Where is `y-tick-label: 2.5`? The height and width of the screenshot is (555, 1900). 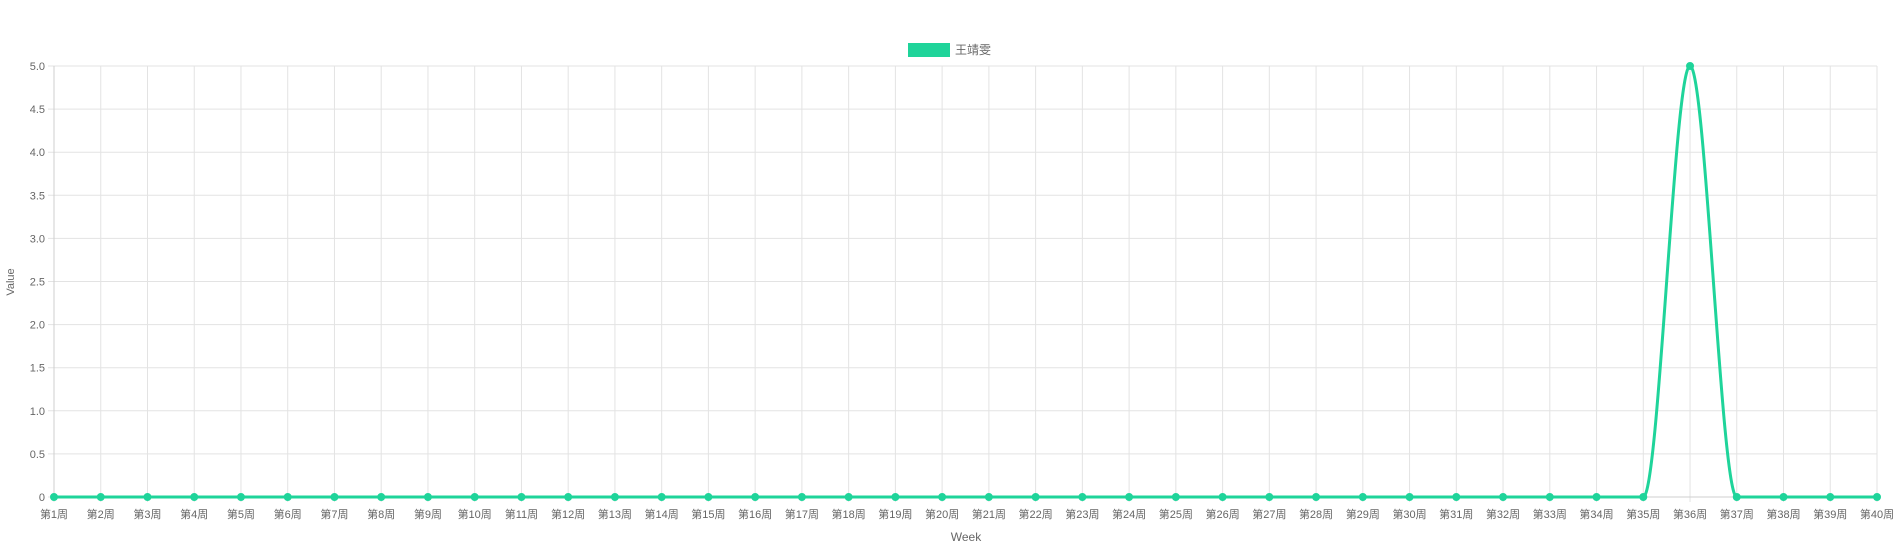 y-tick-label: 2.5 is located at coordinates (37, 283).